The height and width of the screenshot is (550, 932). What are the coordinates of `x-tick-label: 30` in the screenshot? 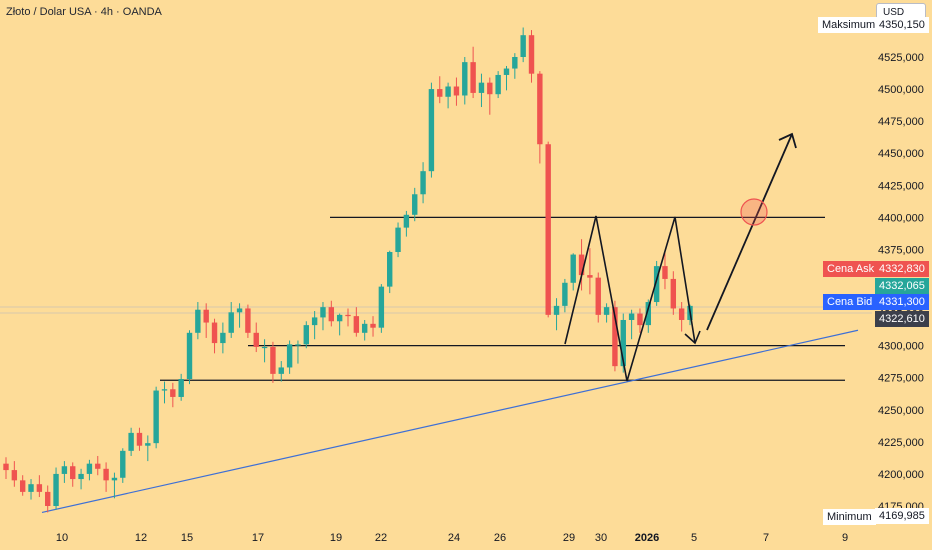 It's located at (601, 538).